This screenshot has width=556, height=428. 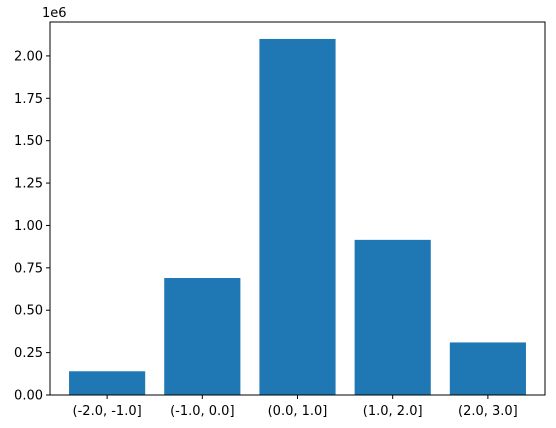 What do you see at coordinates (28, 56) in the screenshot?
I see `y-tick-label-8: 2.00` at bounding box center [28, 56].